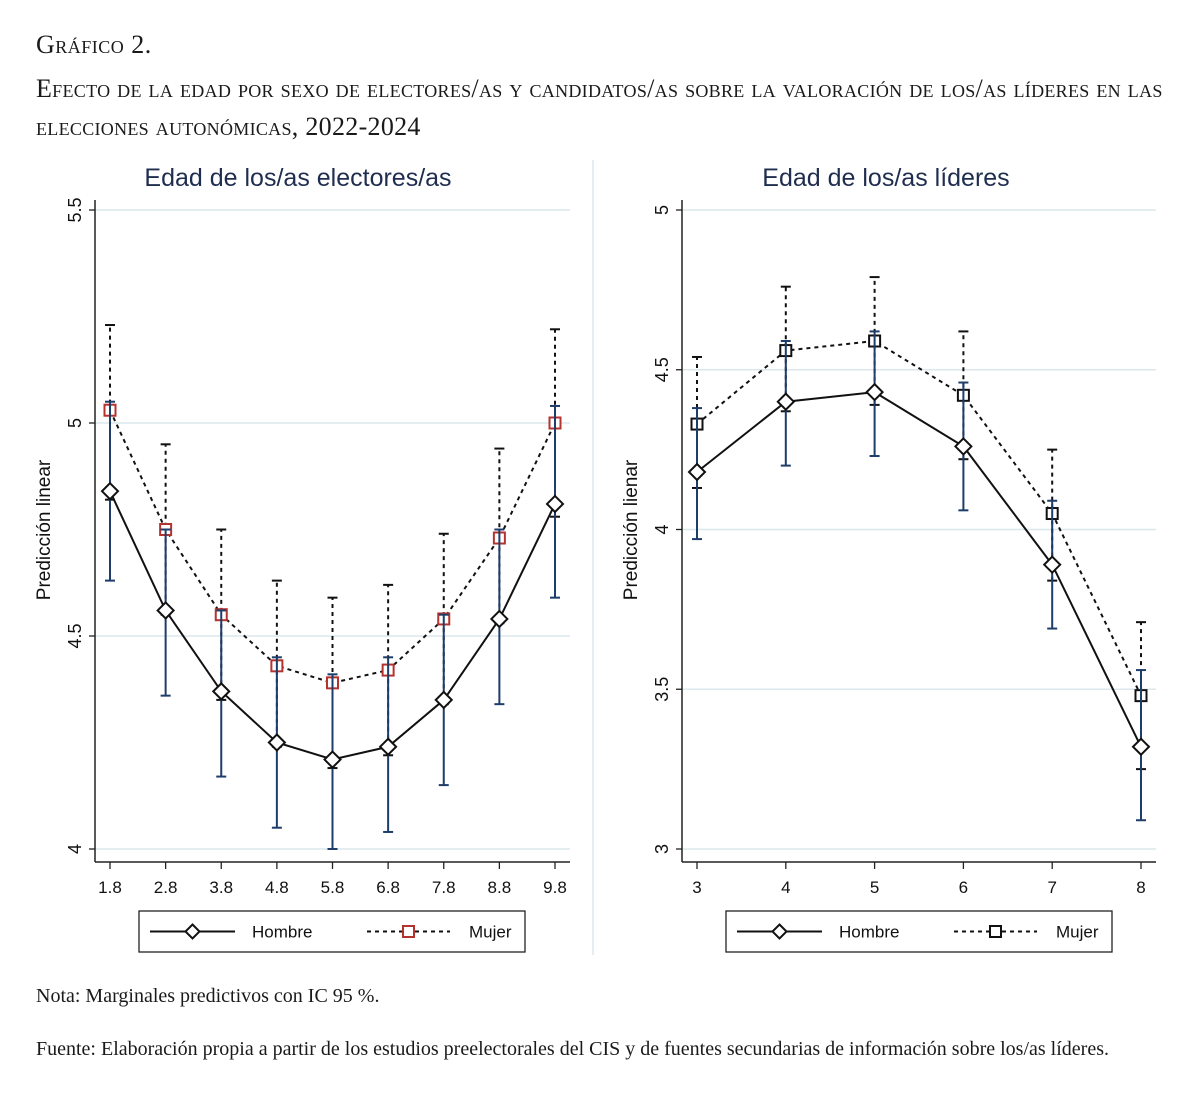 The height and width of the screenshot is (1119, 1196). I want to click on legend-box, so click(919, 931).